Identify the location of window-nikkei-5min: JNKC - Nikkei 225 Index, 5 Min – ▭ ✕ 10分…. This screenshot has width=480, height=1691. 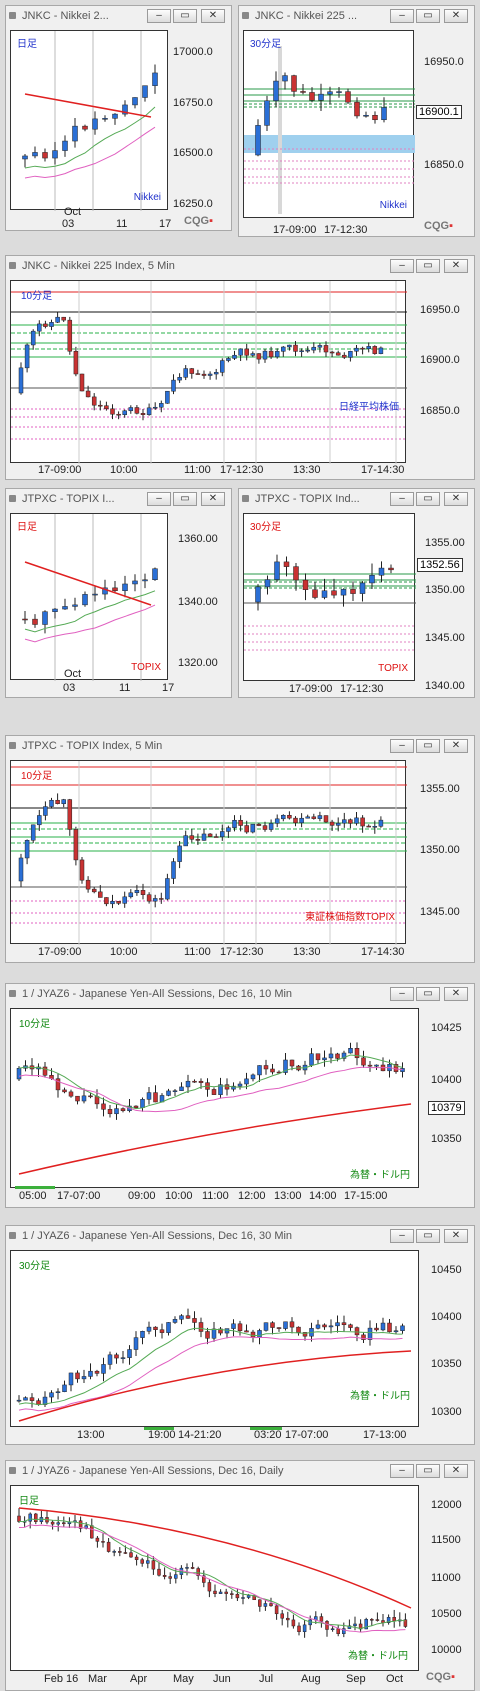
(240, 367).